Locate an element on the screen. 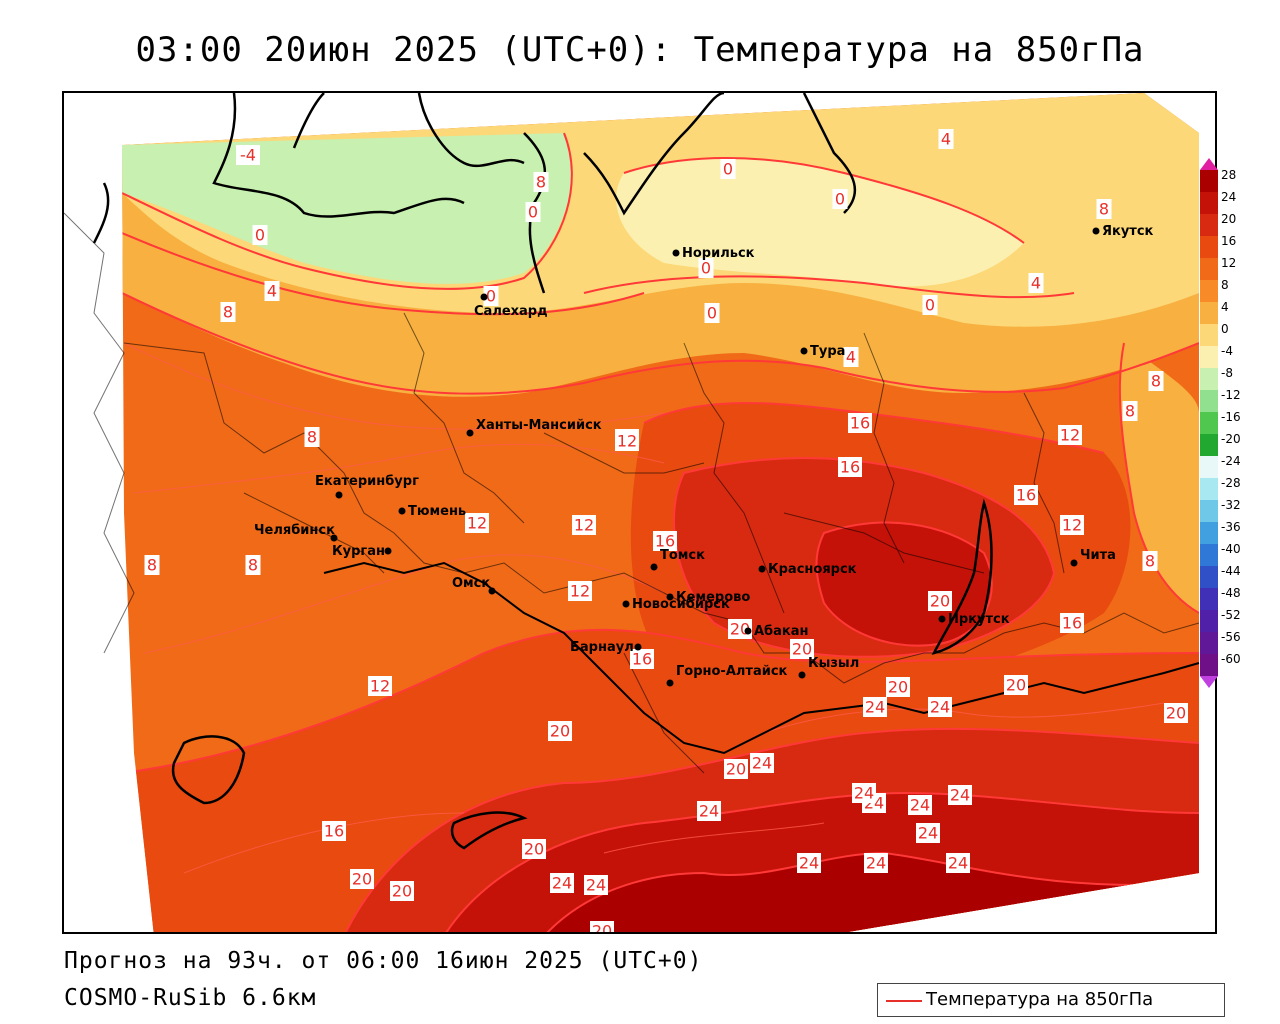 Image resolution: width=1280 pixels, height=1024 pixels. colorbar is located at coordinates (1209, 423).